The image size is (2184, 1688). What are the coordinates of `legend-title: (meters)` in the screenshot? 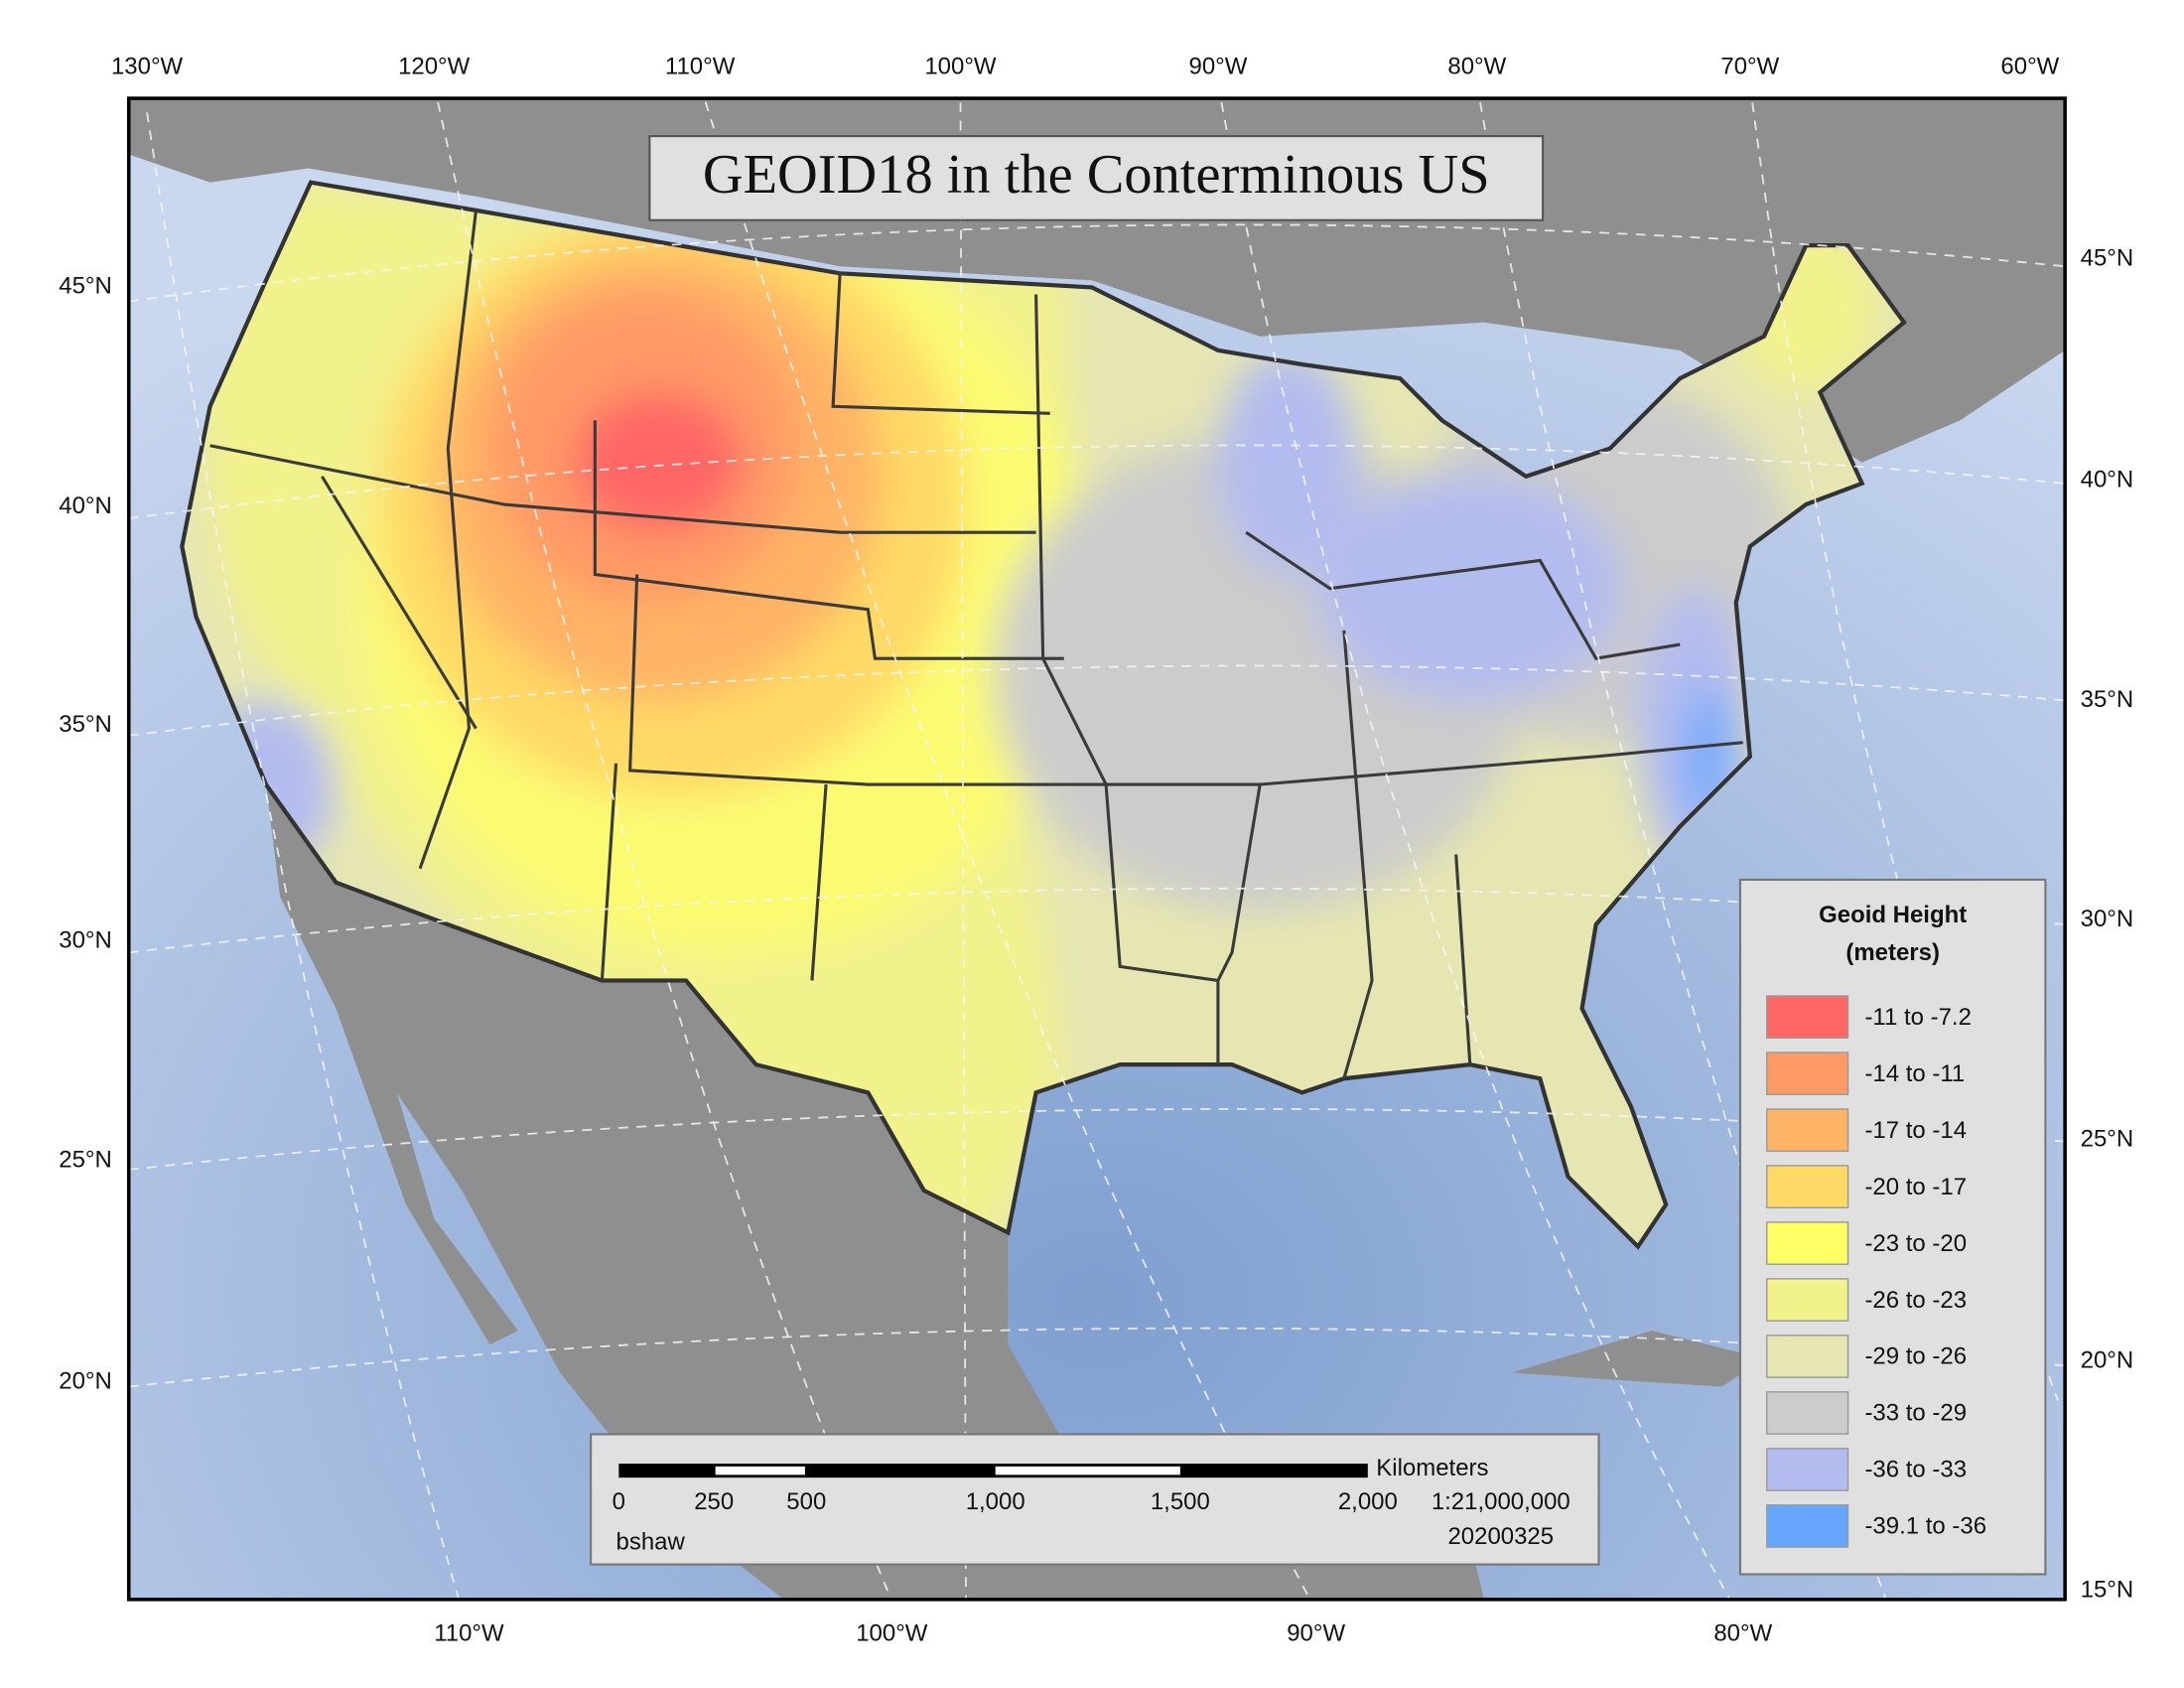 It's located at (1892, 952).